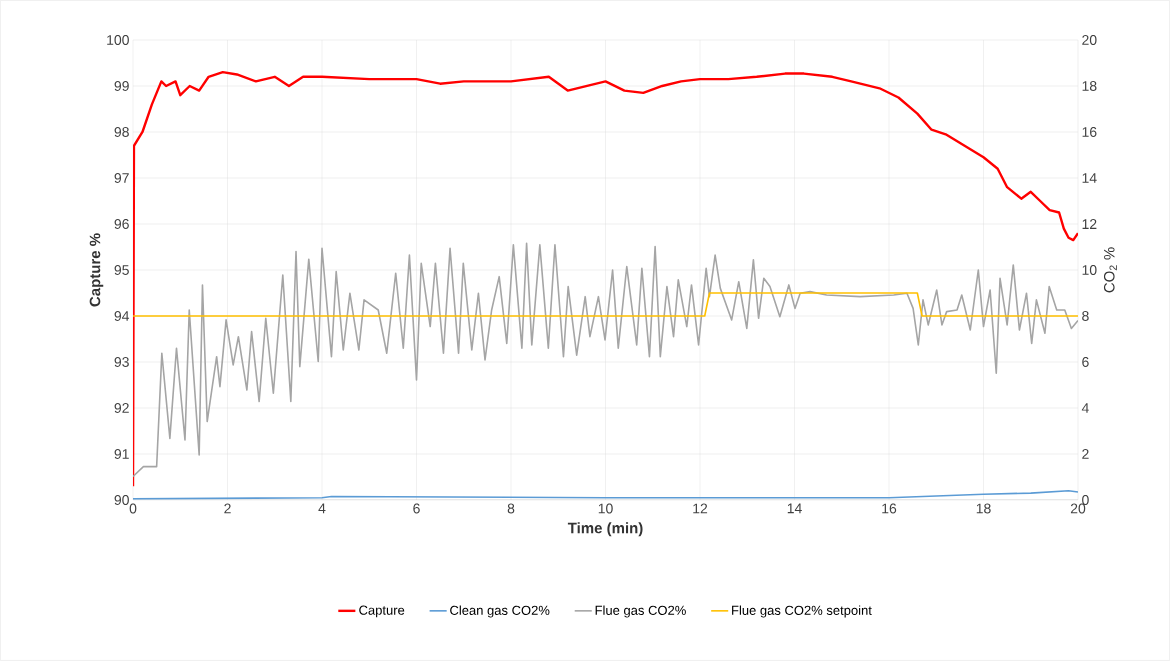 Image resolution: width=1170 pixels, height=661 pixels. Describe the element at coordinates (121, 224) in the screenshot. I see `y-tick-label: 96` at that location.